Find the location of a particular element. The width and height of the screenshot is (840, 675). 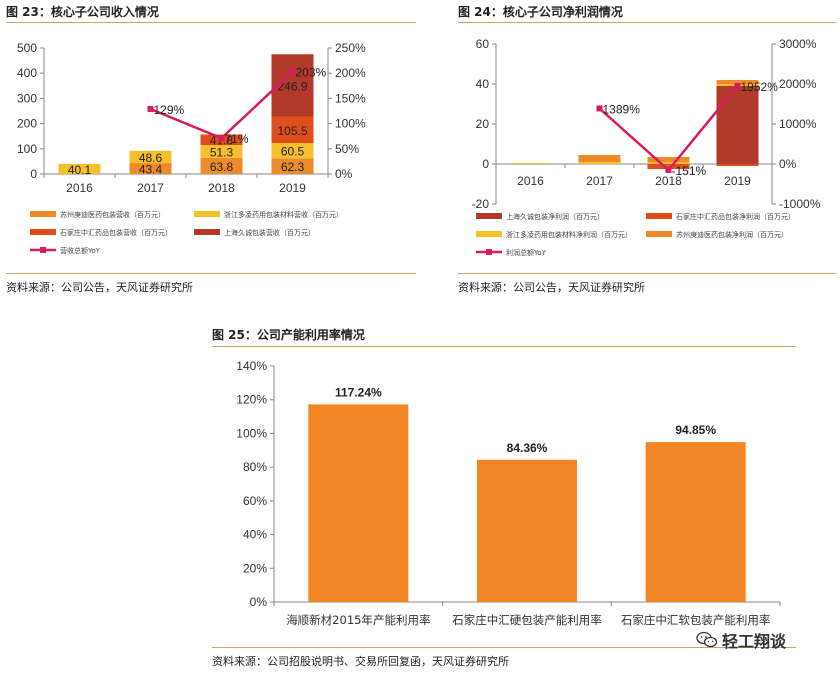

fig25-y-tick-label: 100% is located at coordinates (251, 433).